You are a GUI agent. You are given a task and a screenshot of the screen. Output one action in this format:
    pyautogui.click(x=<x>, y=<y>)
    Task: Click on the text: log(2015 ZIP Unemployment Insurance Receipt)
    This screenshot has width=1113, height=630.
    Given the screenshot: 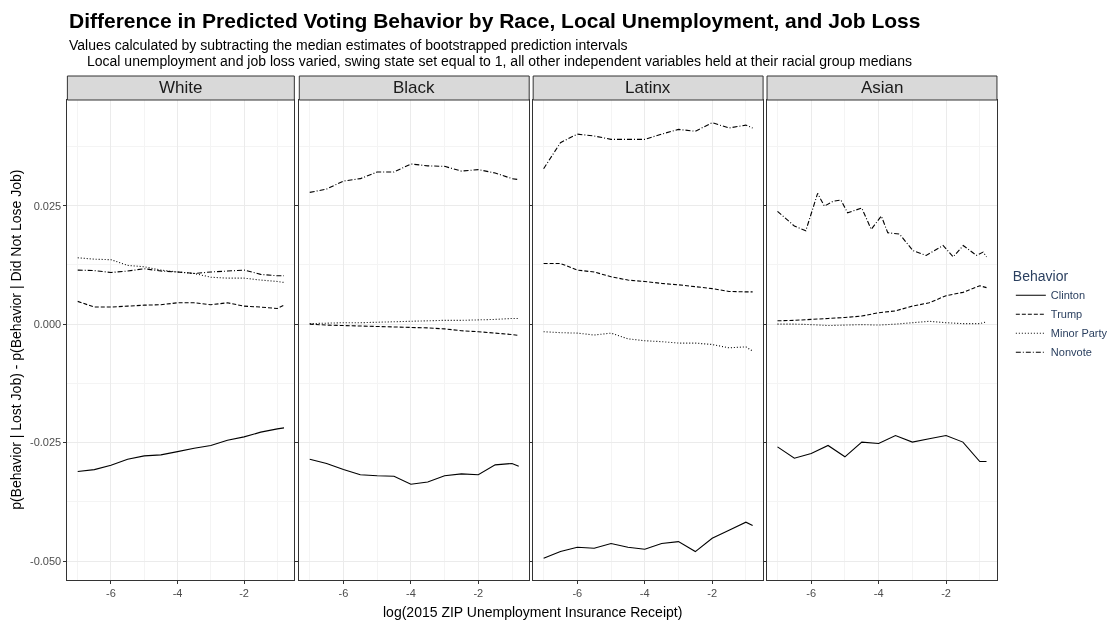 What is the action you would take?
    pyautogui.click(x=533, y=612)
    